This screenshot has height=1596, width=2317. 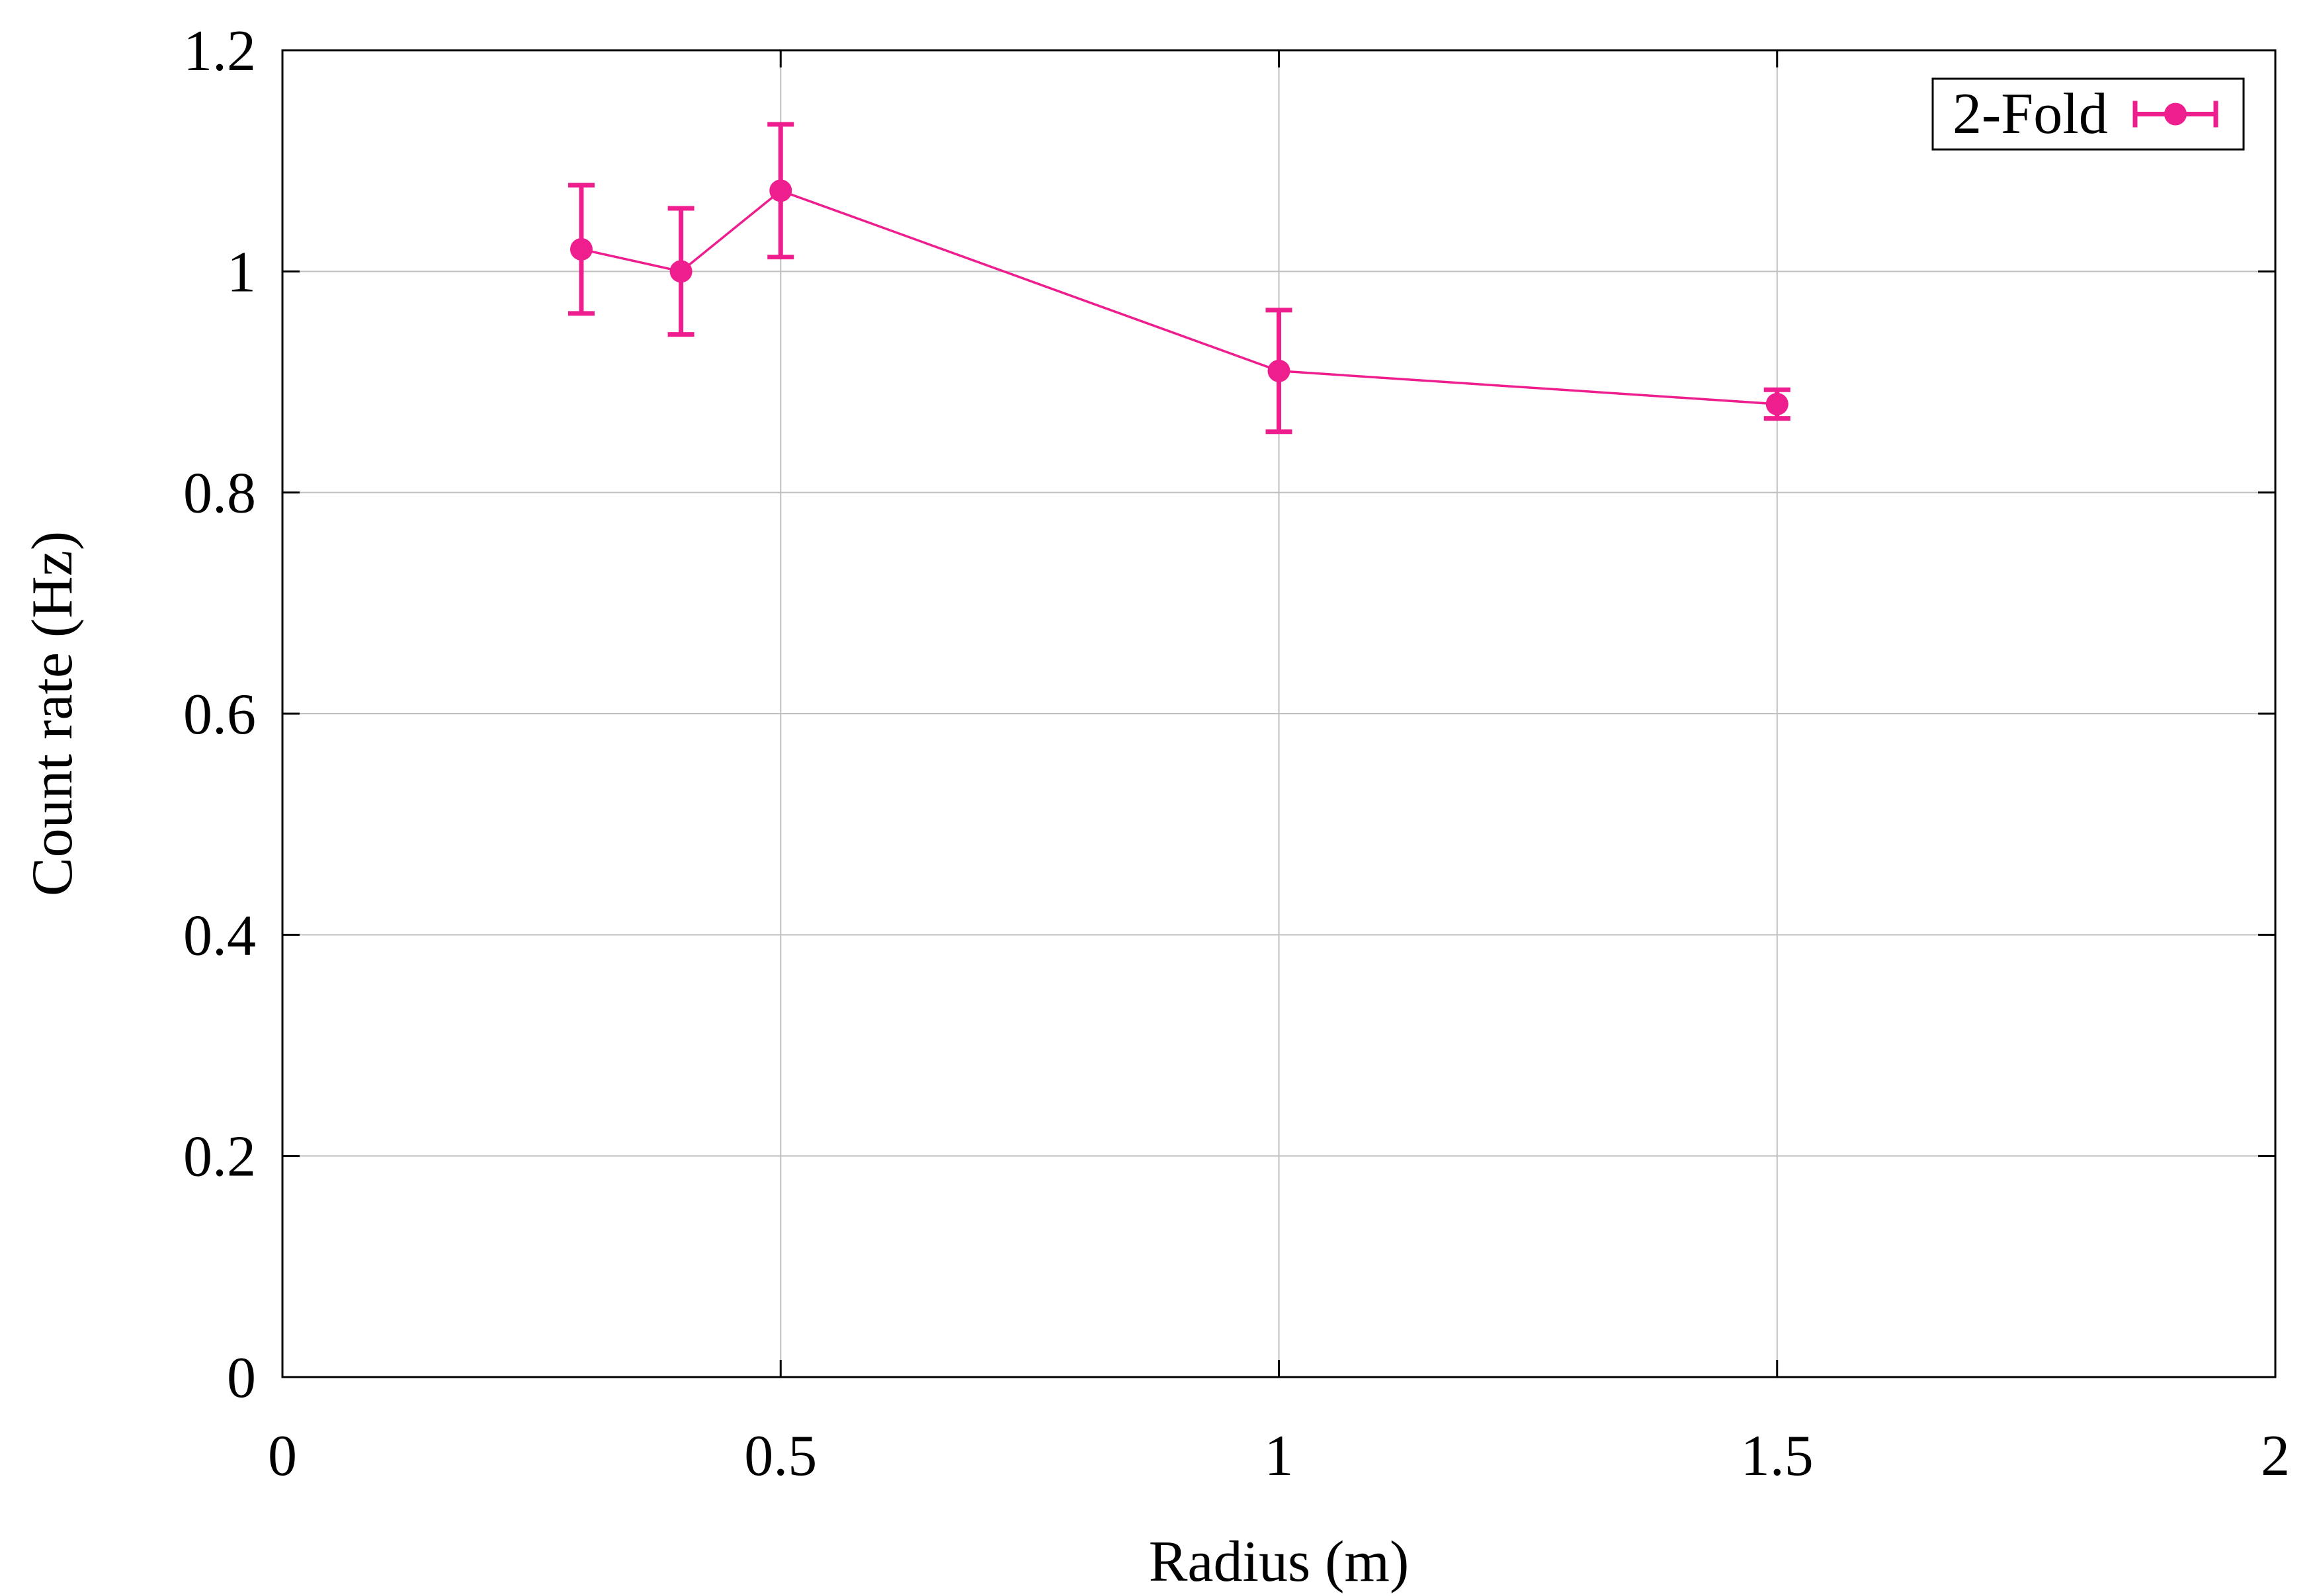 I want to click on y-axis-title: Count rate (Hz), so click(x=53, y=713).